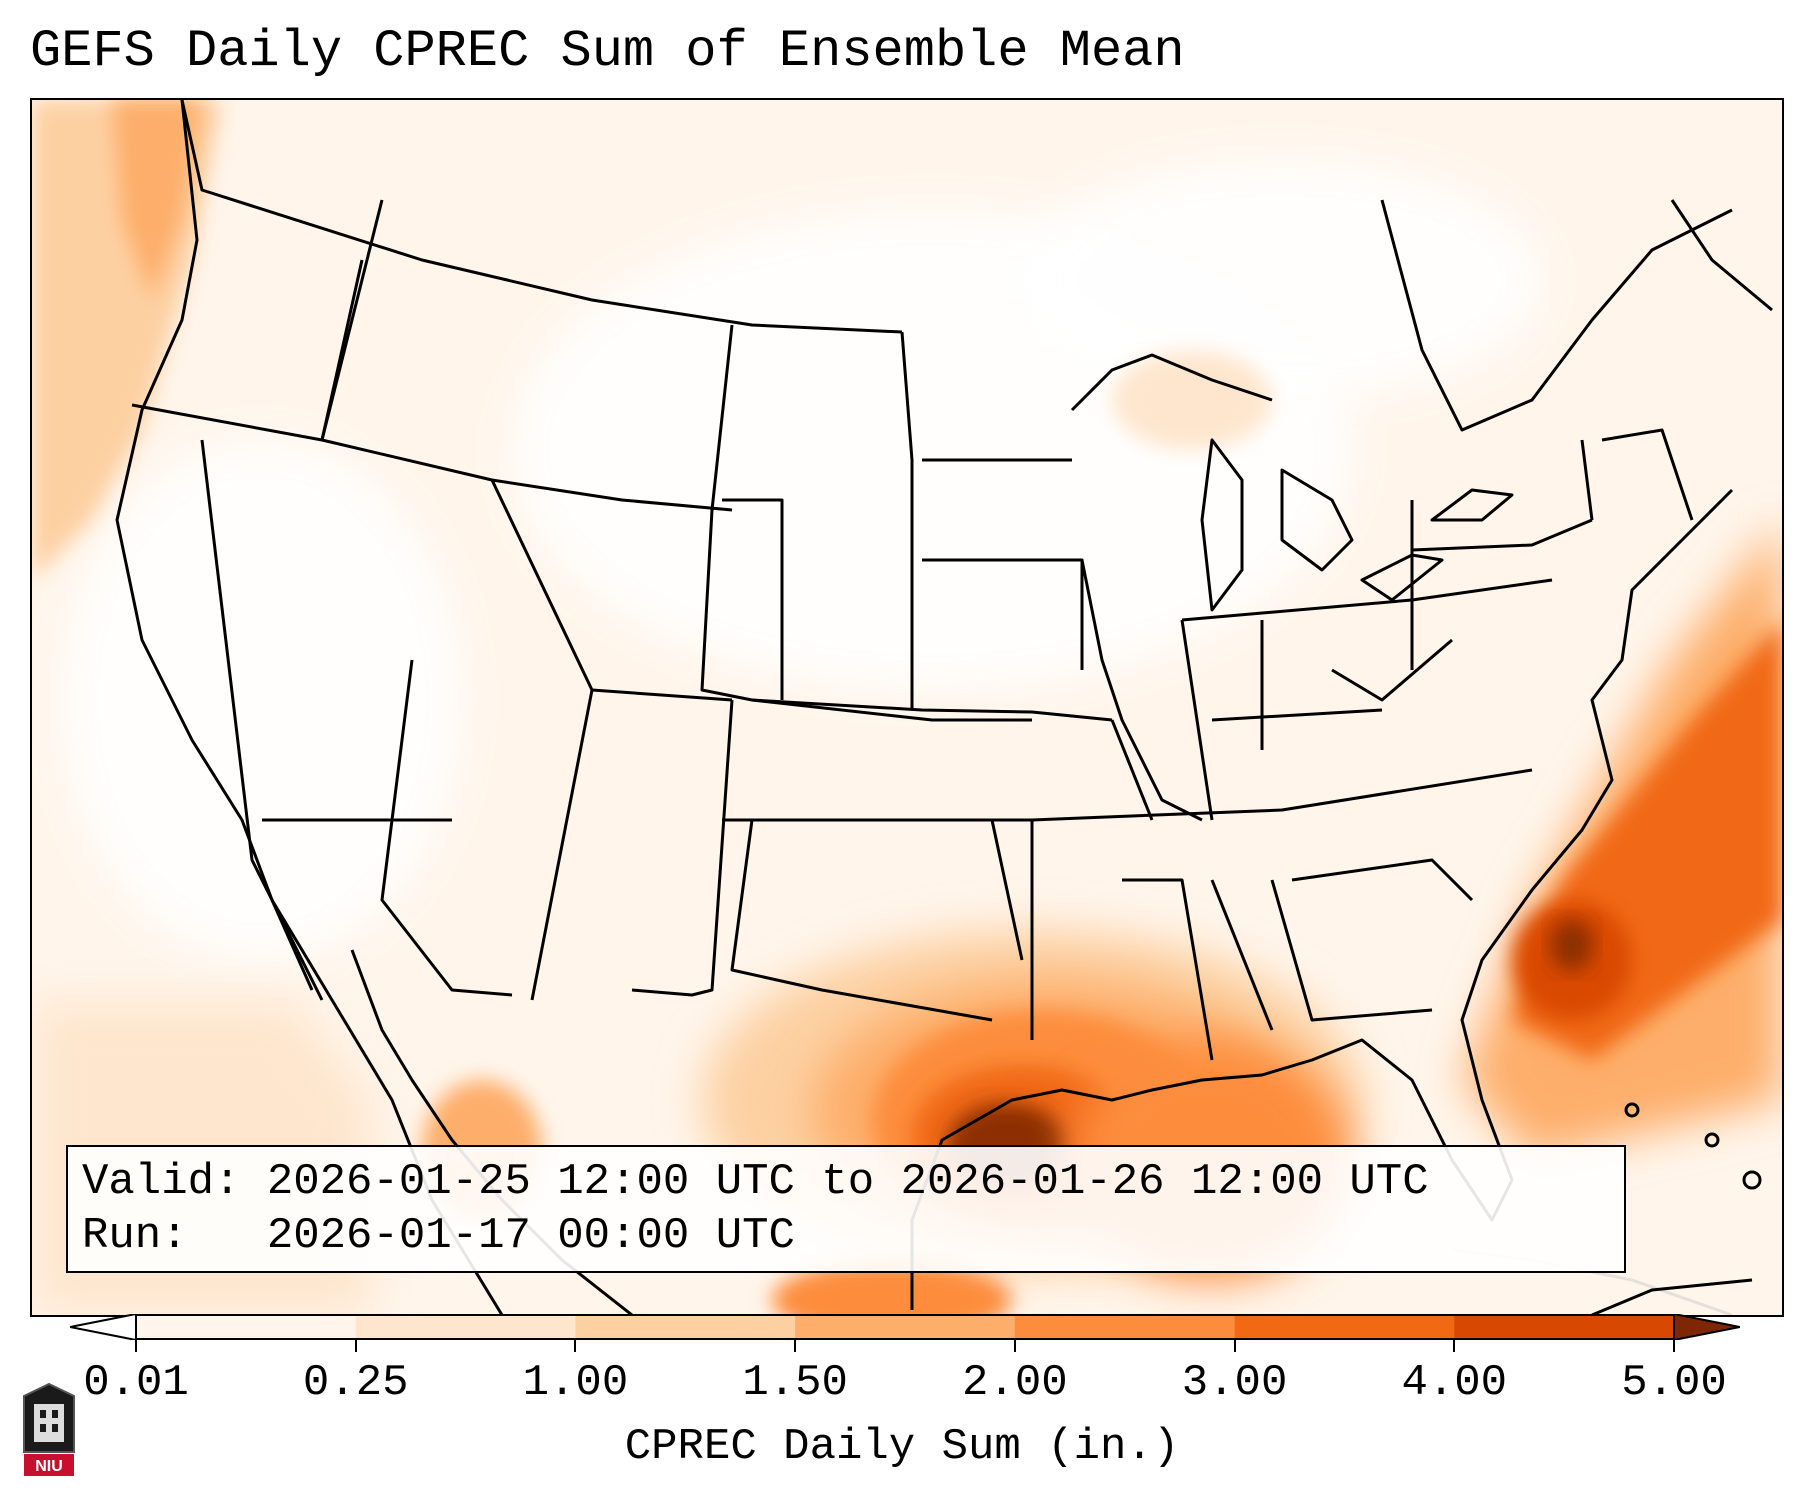 The image size is (1803, 1500). Describe the element at coordinates (1454, 1383) in the screenshot. I see `colorbar-tick-label: 4.00` at that location.